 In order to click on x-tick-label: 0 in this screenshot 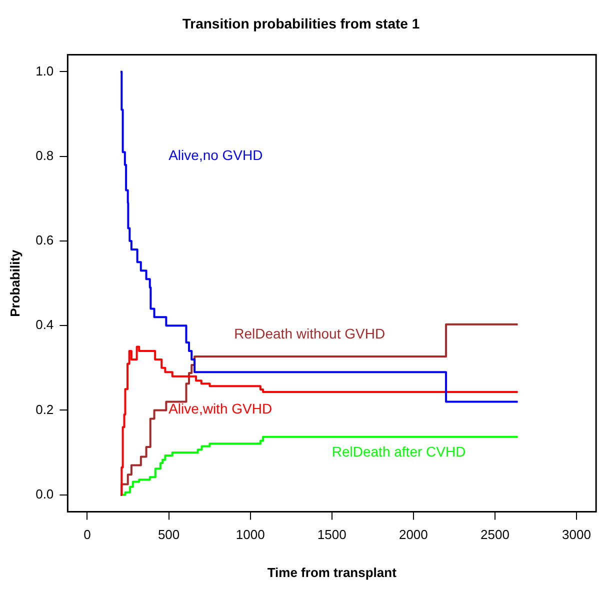, I will do `click(87, 534)`.